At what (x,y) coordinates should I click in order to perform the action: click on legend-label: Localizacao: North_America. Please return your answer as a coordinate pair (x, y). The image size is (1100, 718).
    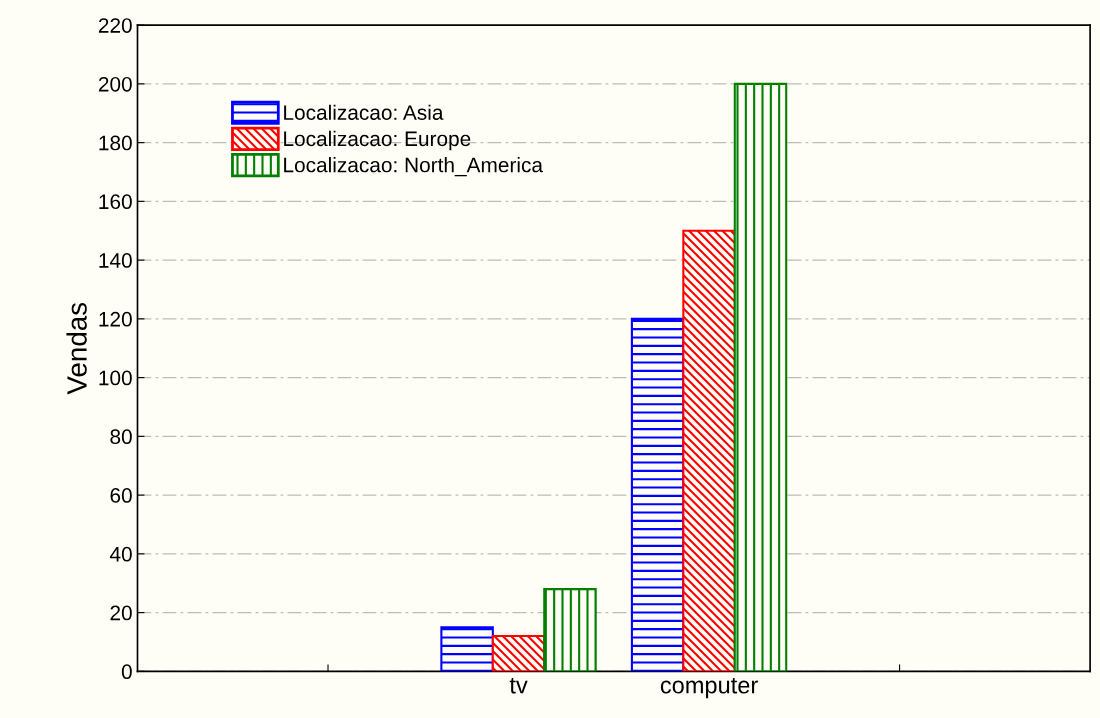
    Looking at the image, I should click on (413, 167).